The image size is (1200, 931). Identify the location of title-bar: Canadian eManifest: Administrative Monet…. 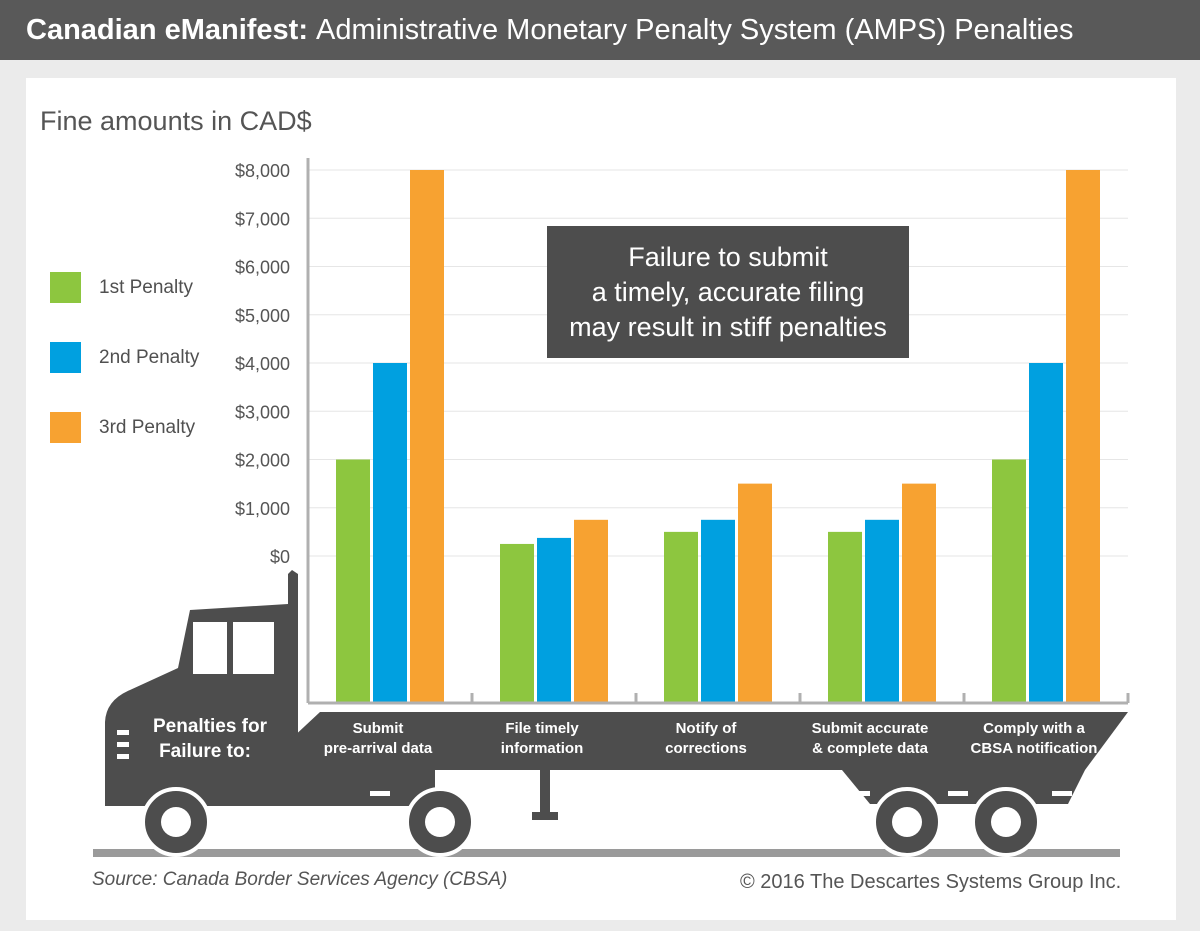
(600, 30).